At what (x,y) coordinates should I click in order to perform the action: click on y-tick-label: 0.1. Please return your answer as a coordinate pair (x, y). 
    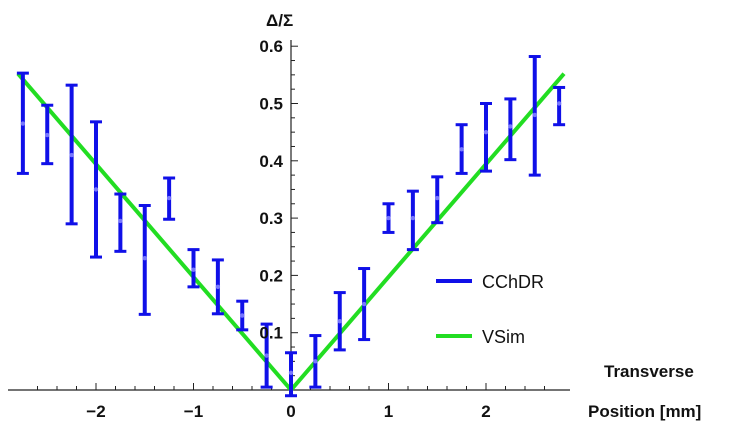
    Looking at the image, I should click on (271, 333).